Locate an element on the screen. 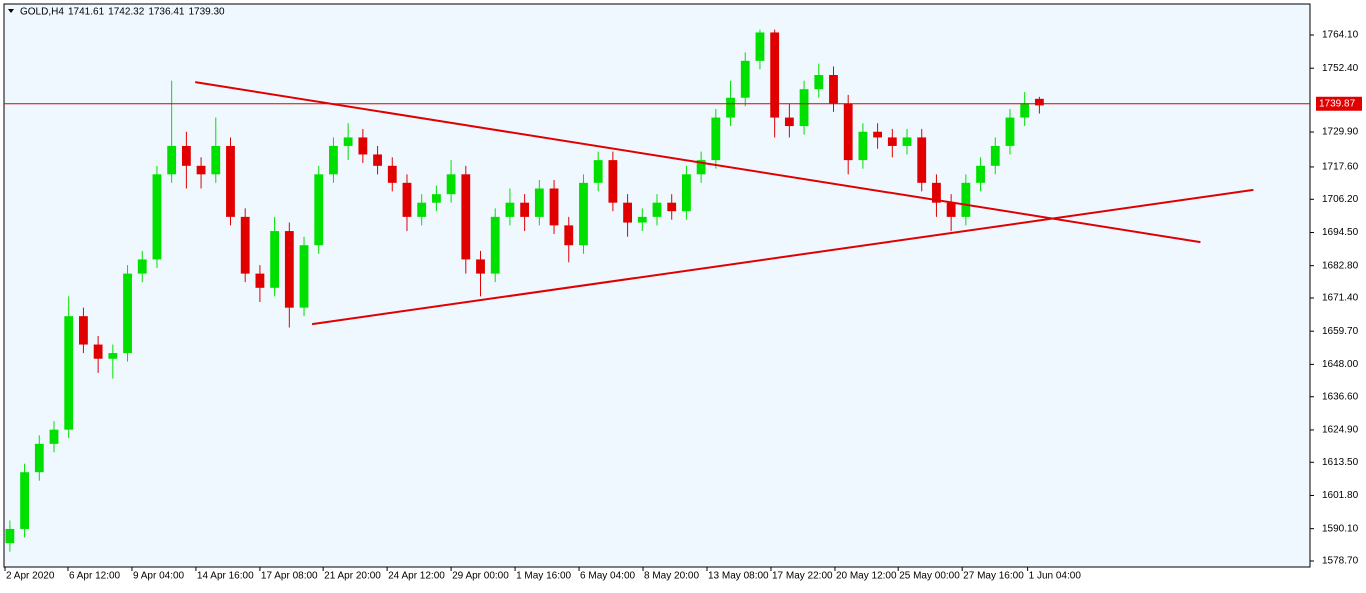 The image size is (1366, 593). y-tick-label: 1764.10 is located at coordinates (1340, 35).